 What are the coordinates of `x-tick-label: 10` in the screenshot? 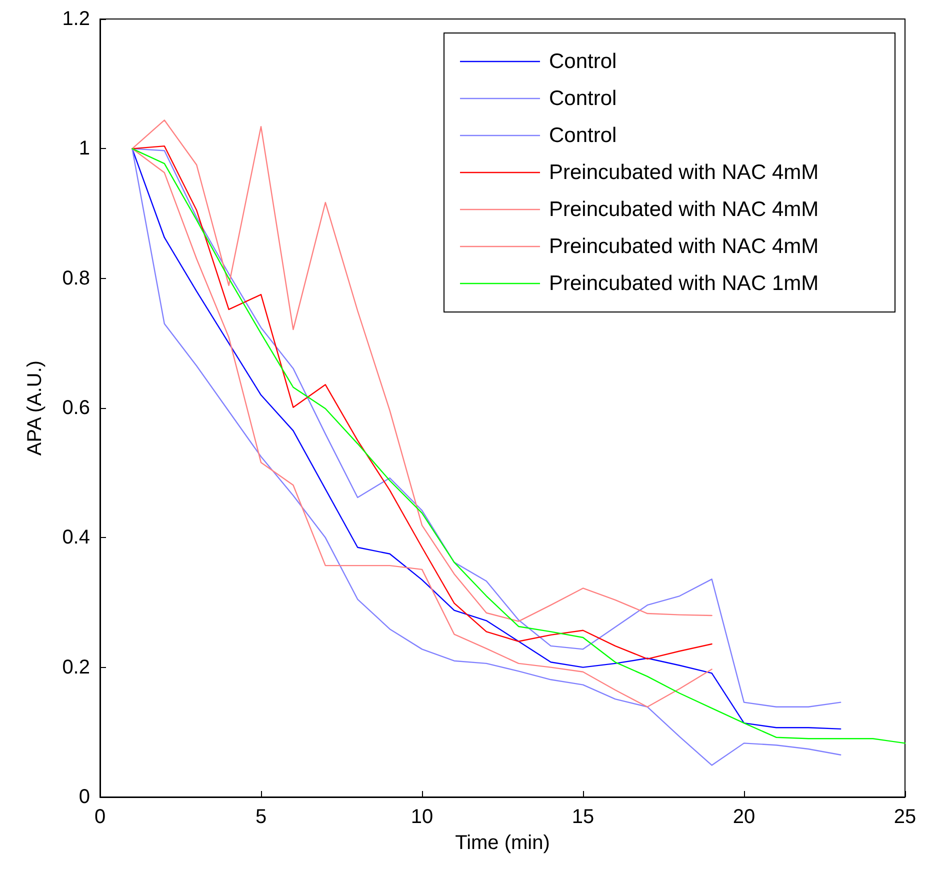 It's located at (422, 817).